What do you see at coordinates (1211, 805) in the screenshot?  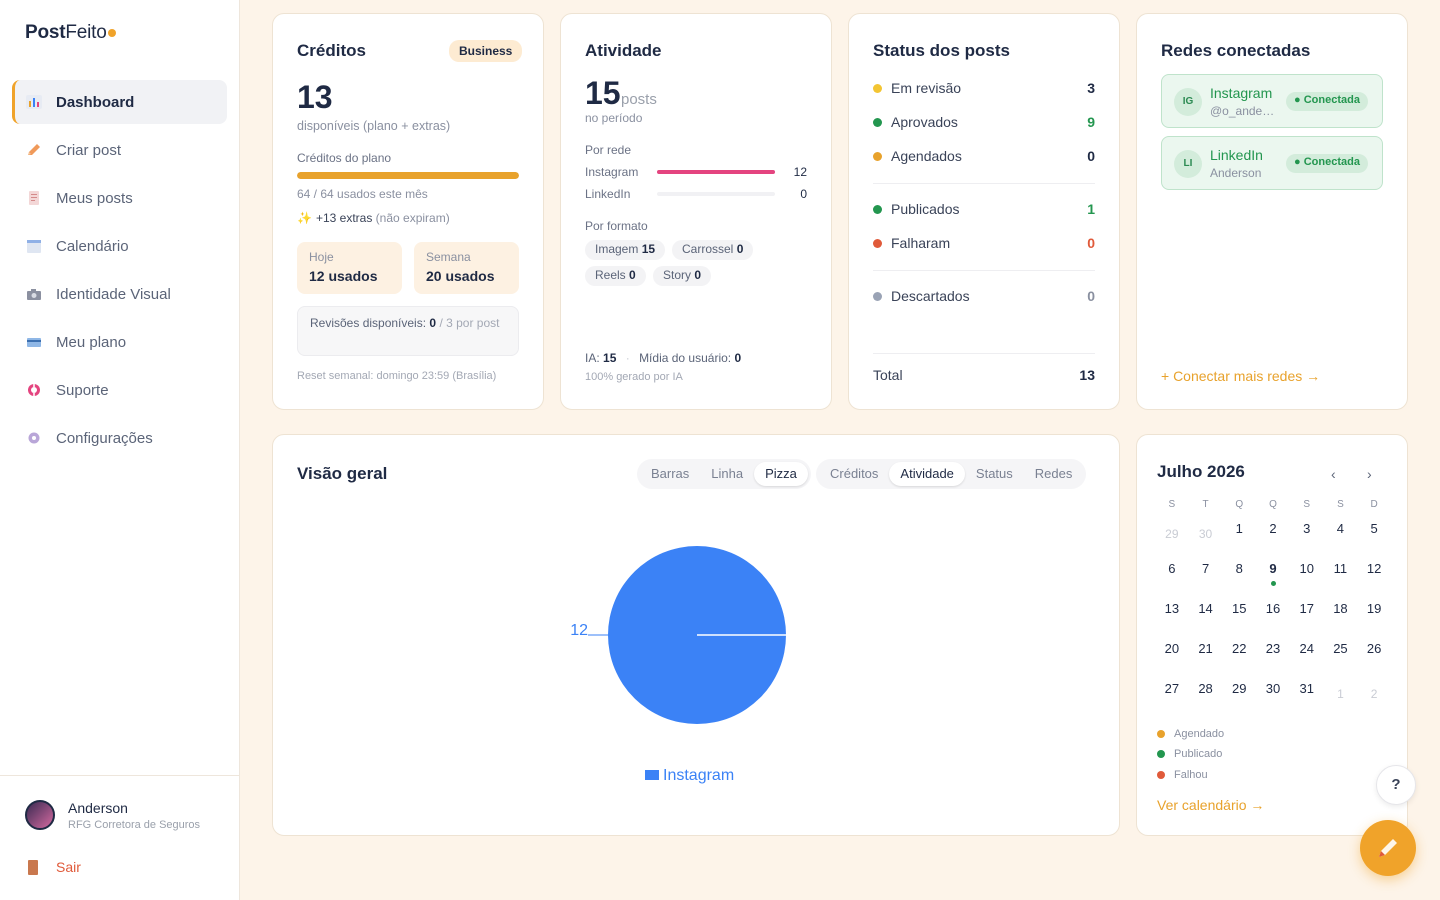 I see `view-calendar-link: Ver calendário →` at bounding box center [1211, 805].